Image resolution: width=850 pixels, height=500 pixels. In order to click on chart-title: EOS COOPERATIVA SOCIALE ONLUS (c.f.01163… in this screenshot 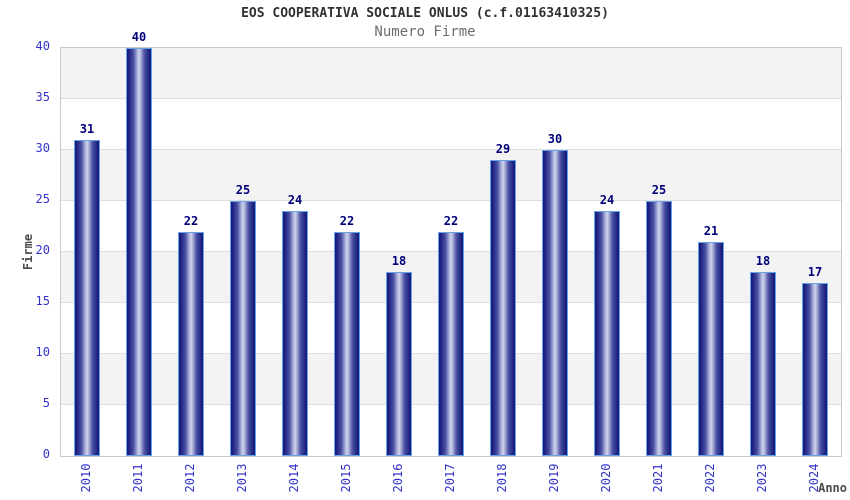, I will do `click(425, 13)`.